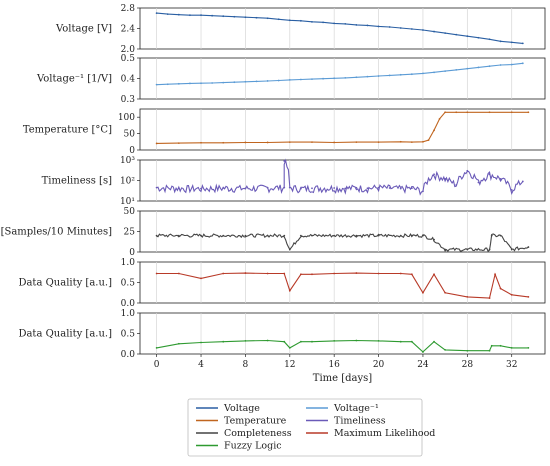  What do you see at coordinates (77, 181) in the screenshot?
I see `y-axis-label: Timeliness [s]` at bounding box center [77, 181].